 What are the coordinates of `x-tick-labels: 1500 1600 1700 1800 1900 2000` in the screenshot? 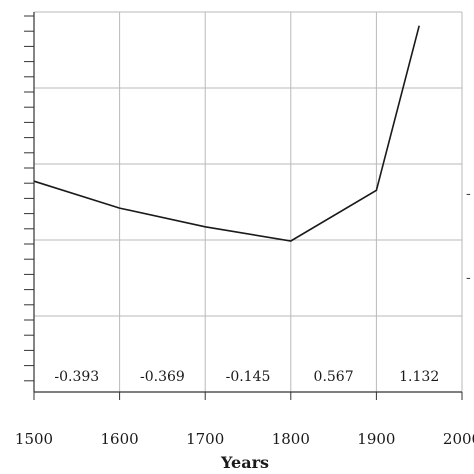 It's located at (244, 439).